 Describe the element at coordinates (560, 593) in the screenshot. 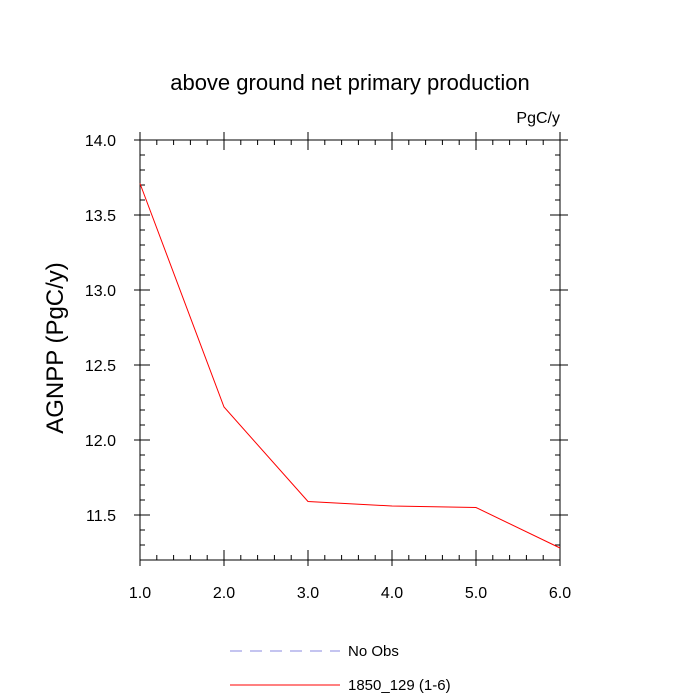

I see `x-tick-label: 6.0` at that location.